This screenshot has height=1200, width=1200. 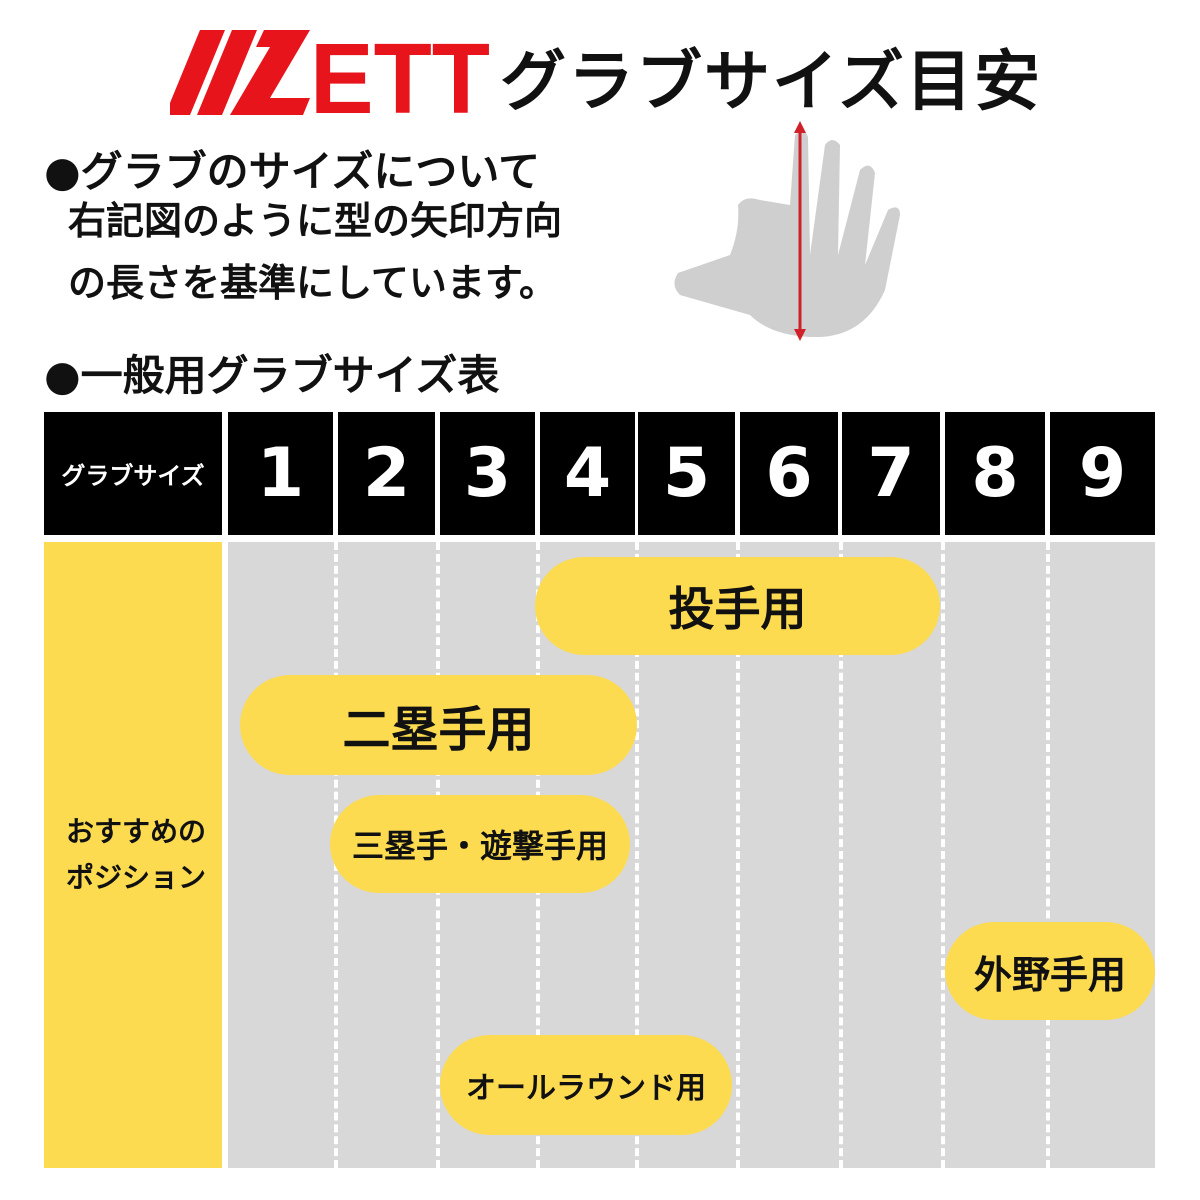 What do you see at coordinates (587, 473) in the screenshot?
I see `size-4: 4` at bounding box center [587, 473].